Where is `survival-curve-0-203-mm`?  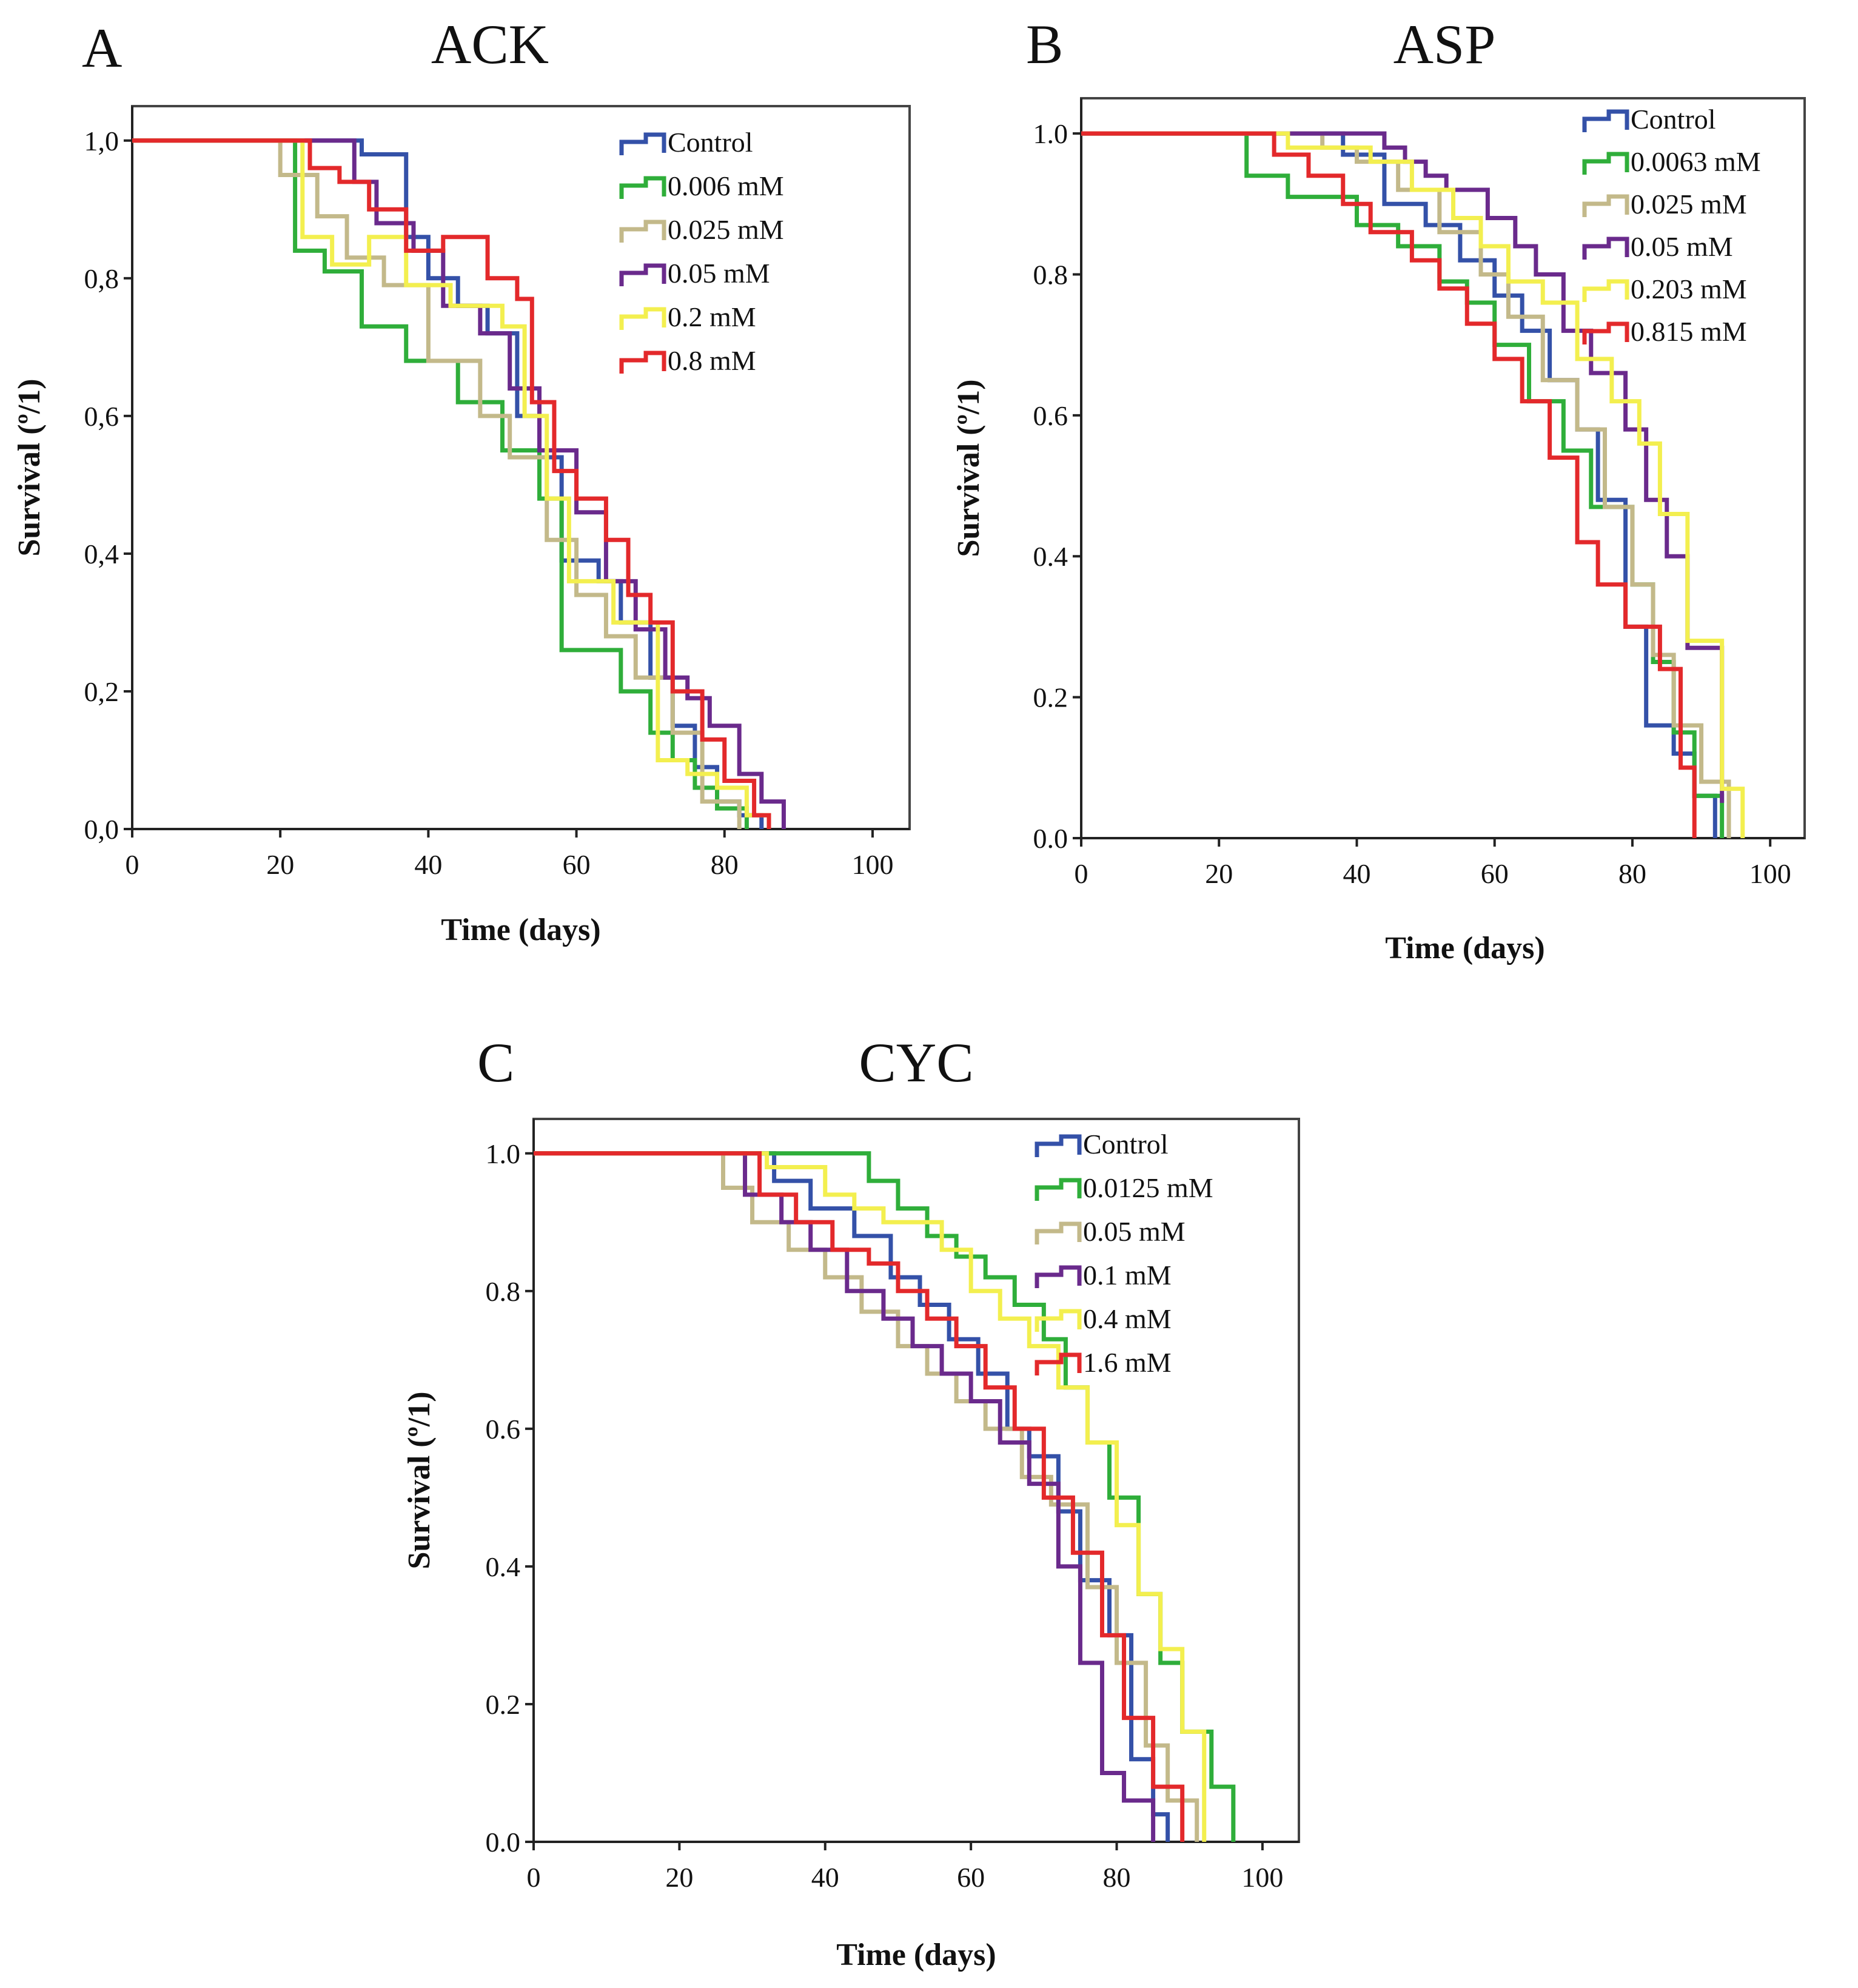
survival-curve-0-203-mm is located at coordinates (1413, 484).